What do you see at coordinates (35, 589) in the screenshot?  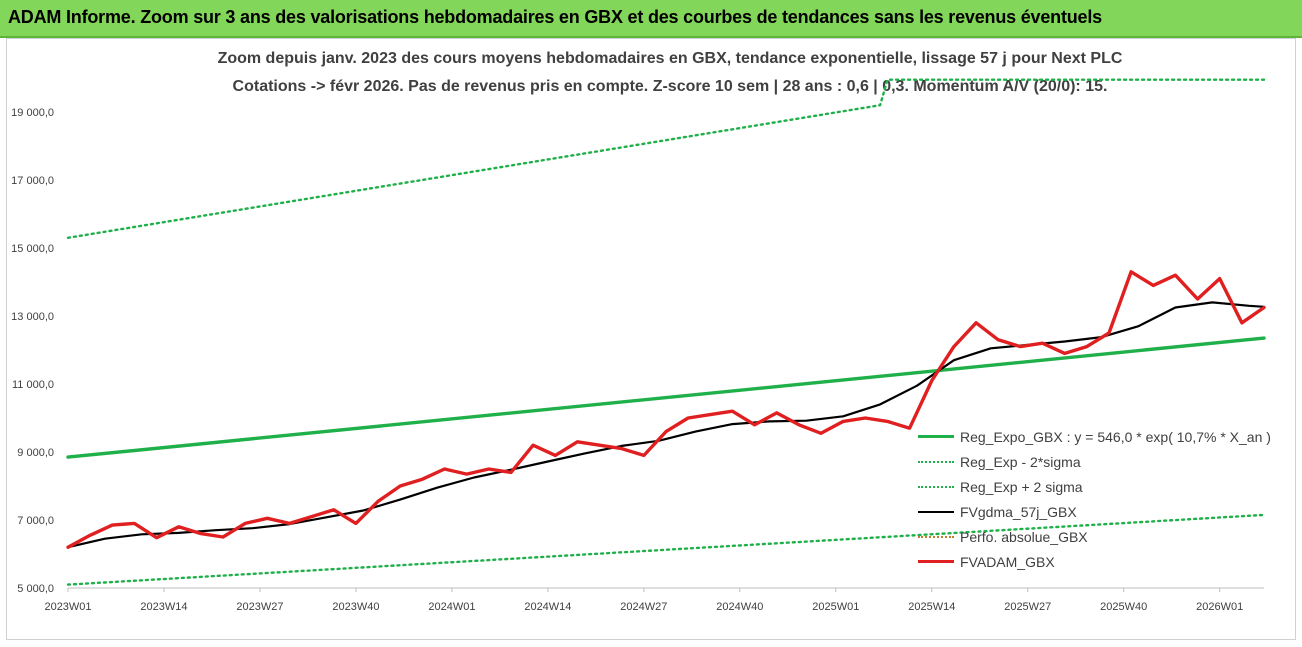 I see `y-tick-label: 5 000,0` at bounding box center [35, 589].